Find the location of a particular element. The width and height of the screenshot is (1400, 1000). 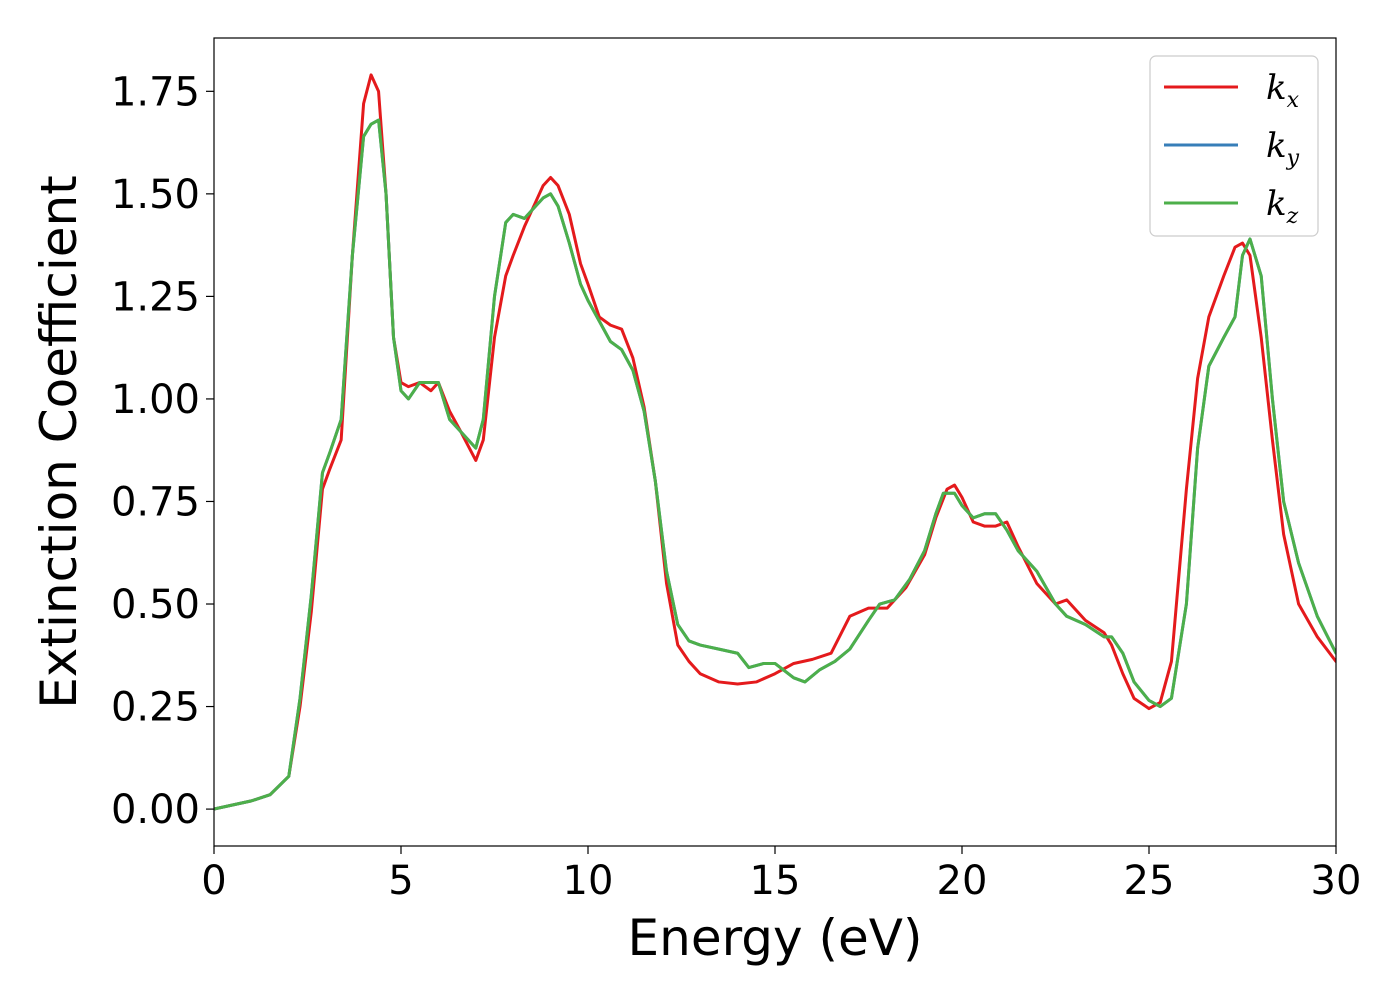

legend-label-kx: kx is located at coordinates (1283, 90).